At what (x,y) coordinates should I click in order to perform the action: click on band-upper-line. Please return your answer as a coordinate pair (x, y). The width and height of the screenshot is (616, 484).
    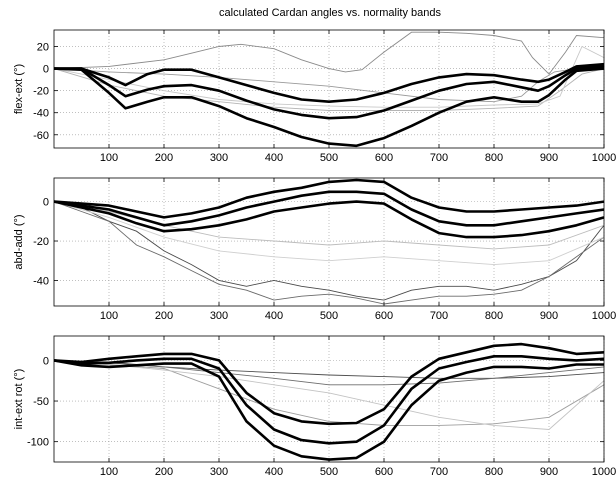
    Looking at the image, I should click on (329, 82).